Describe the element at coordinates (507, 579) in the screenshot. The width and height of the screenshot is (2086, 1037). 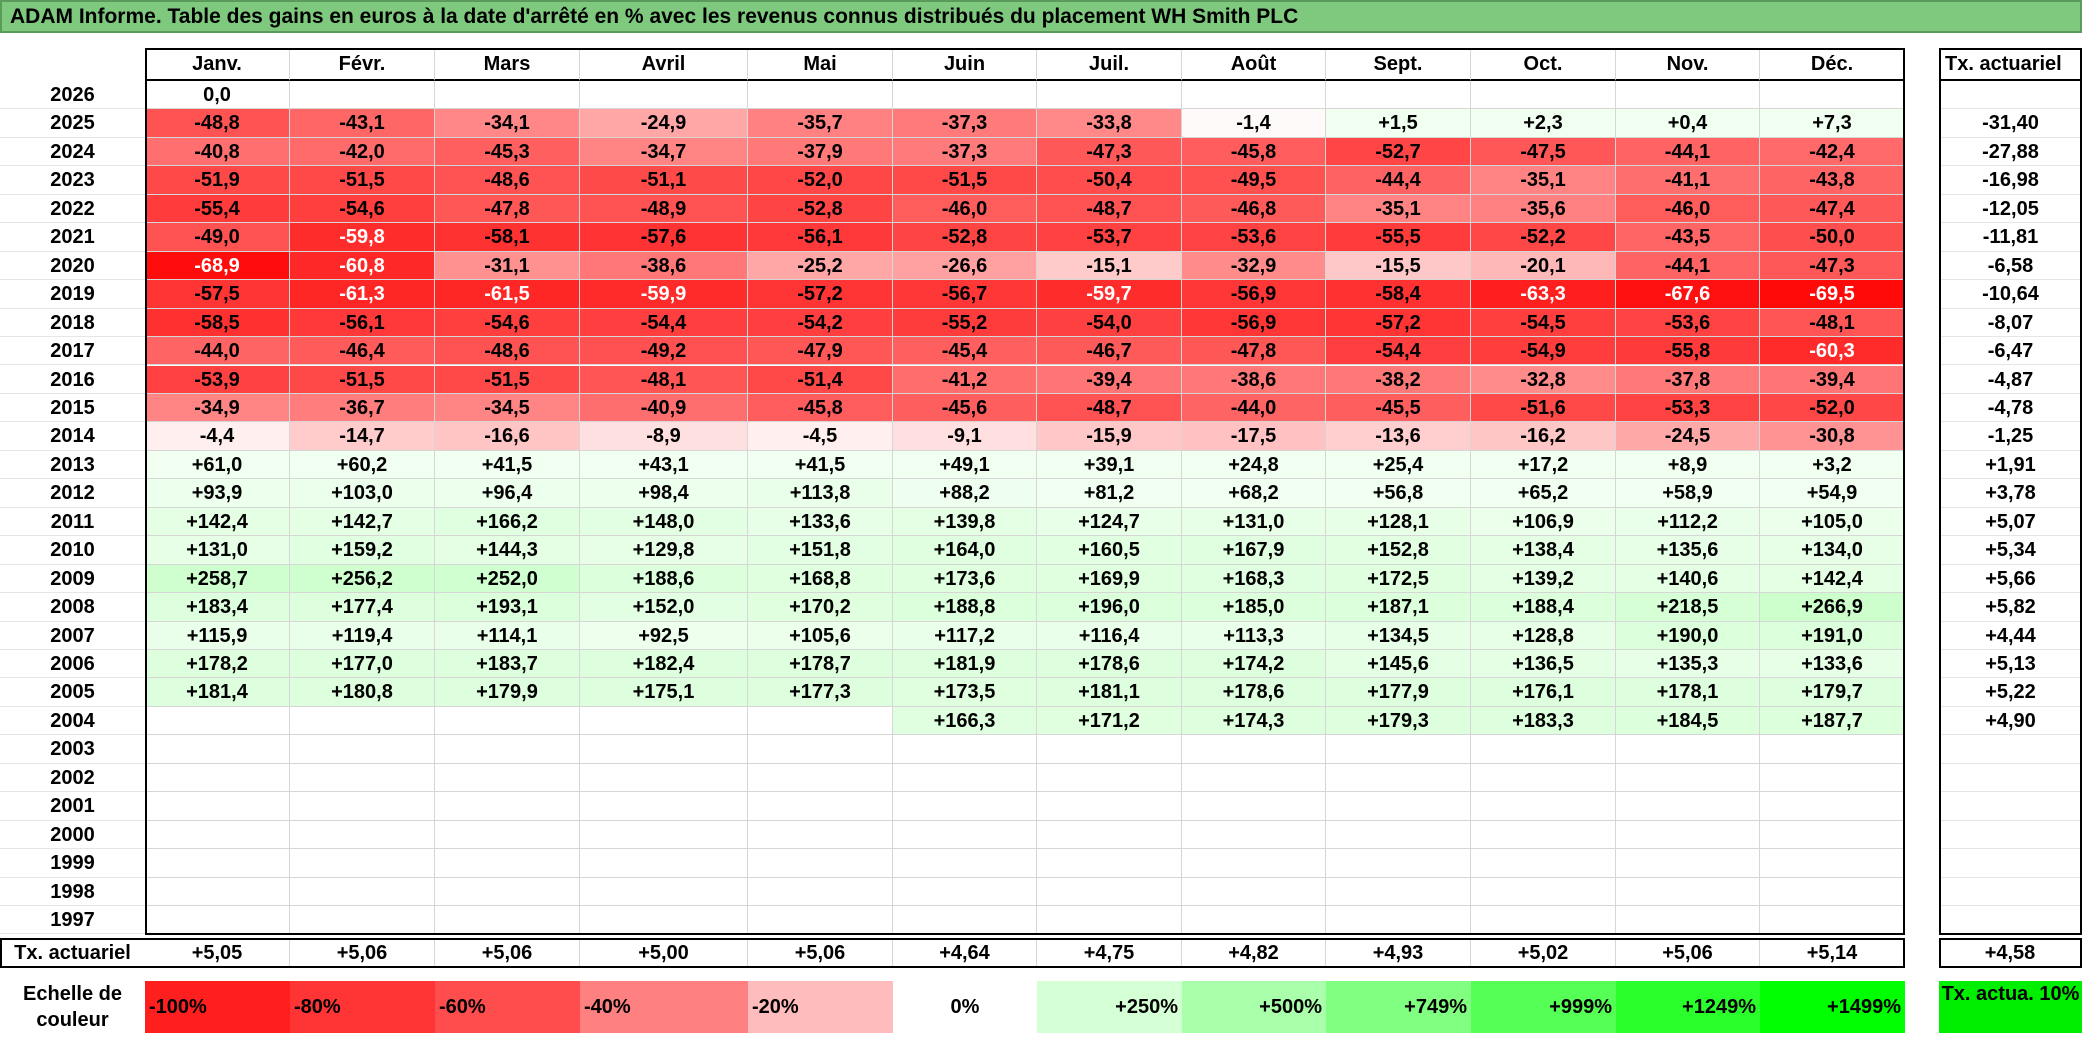
I see `table-cell: +252,0` at that location.